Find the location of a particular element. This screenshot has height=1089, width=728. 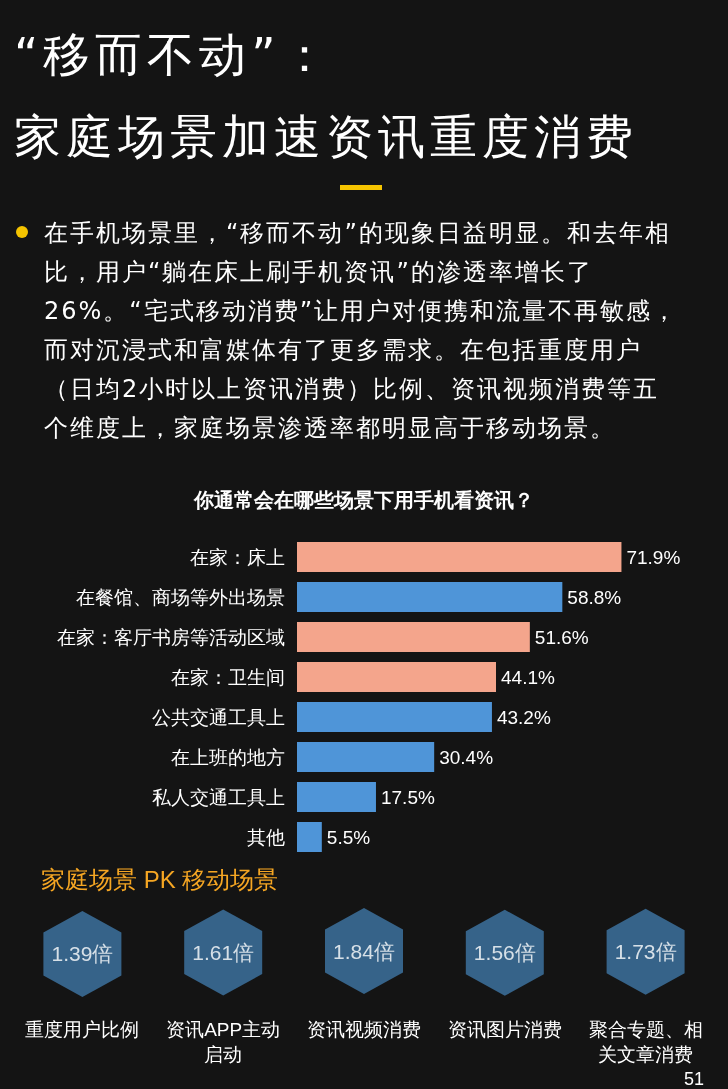

text: 你通常会在哪些场景下用手机看资讯？ is located at coordinates (363, 500).